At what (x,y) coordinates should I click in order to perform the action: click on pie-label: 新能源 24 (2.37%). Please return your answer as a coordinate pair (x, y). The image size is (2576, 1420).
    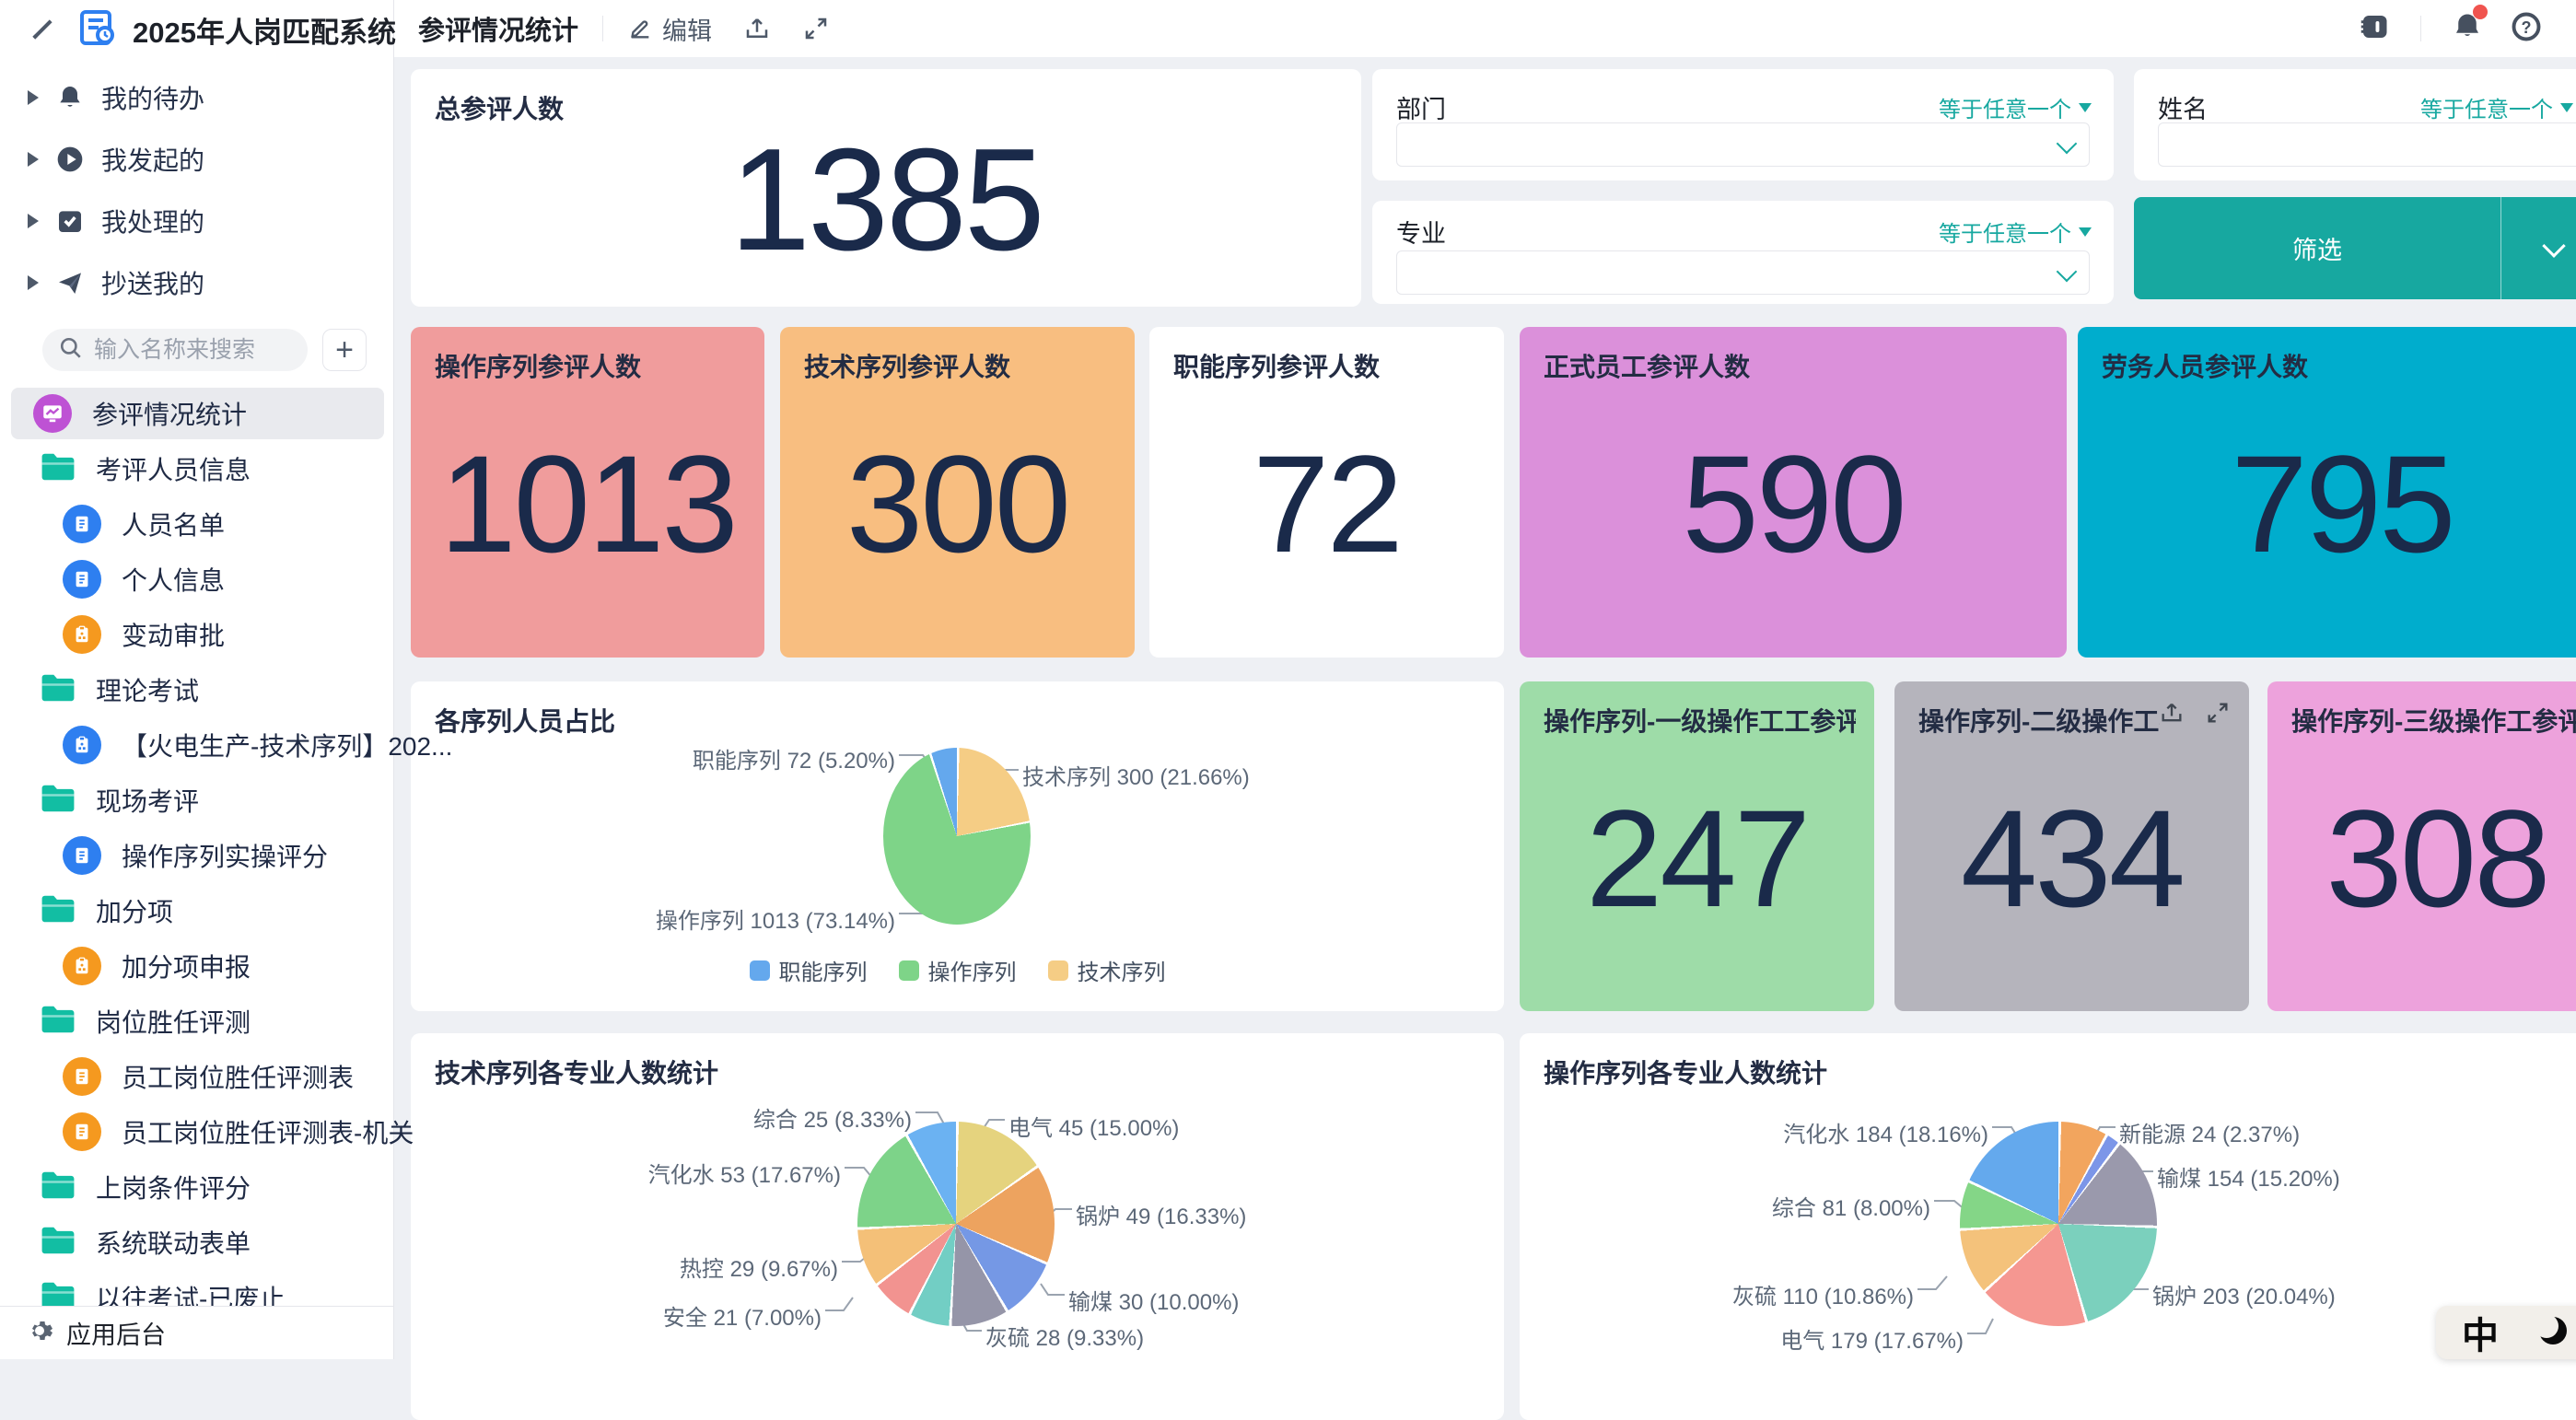
    Looking at the image, I should click on (2210, 1135).